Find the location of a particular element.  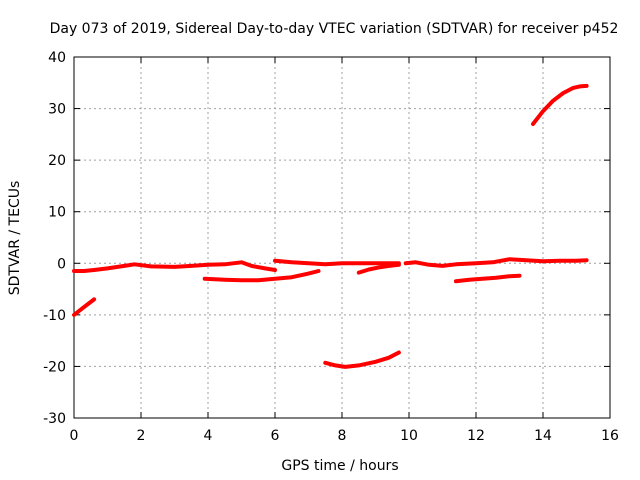

x-tick-label: 0 is located at coordinates (74, 436).